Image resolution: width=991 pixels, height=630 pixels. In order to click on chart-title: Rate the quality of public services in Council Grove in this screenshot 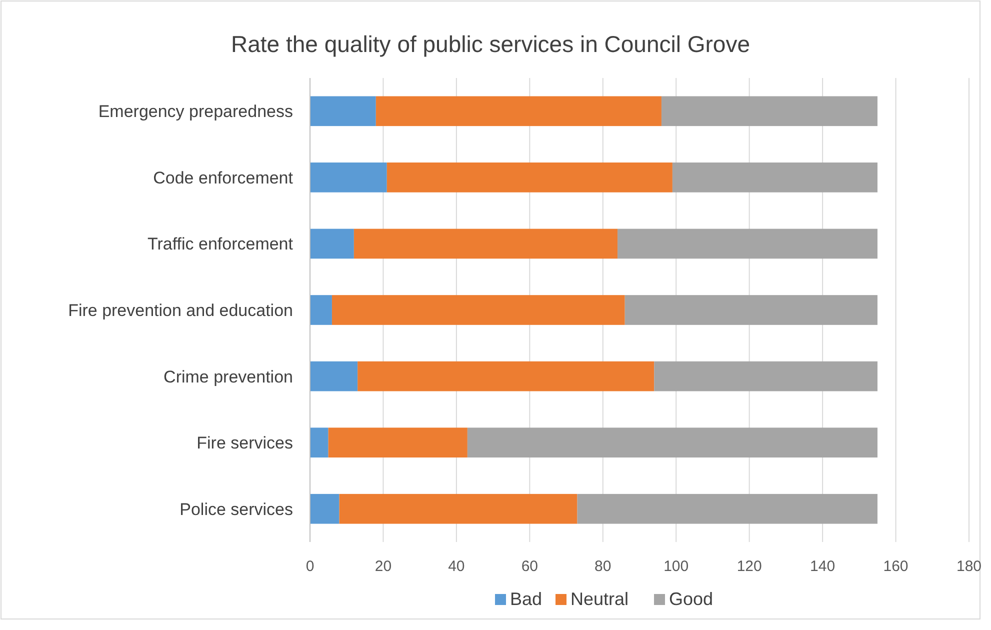, I will do `click(490, 44)`.